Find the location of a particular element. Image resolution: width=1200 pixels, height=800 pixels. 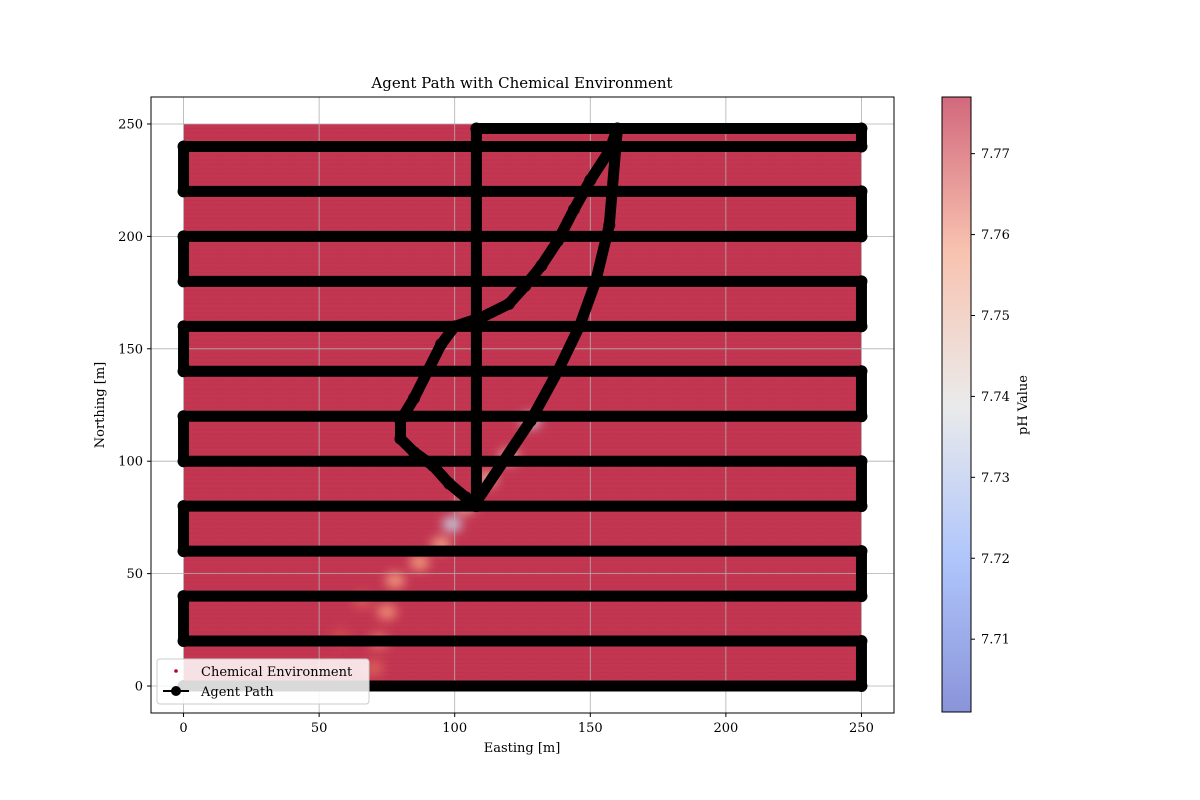

x-tick-label: 50 is located at coordinates (319, 728).